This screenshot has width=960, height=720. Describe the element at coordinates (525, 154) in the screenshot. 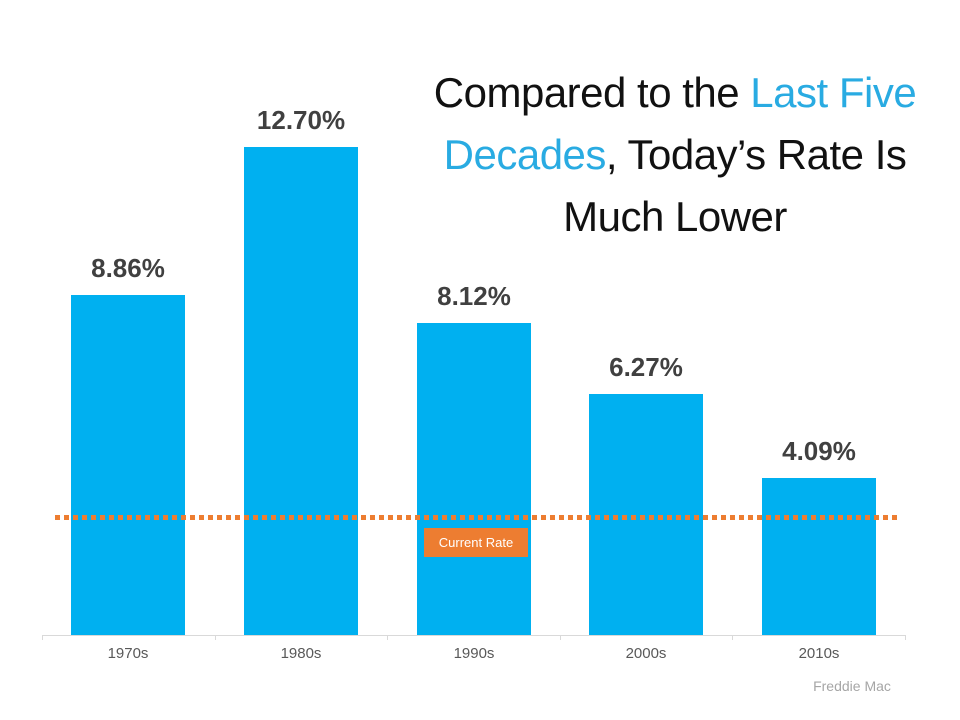

I see `title-accent-text: Decades` at that location.